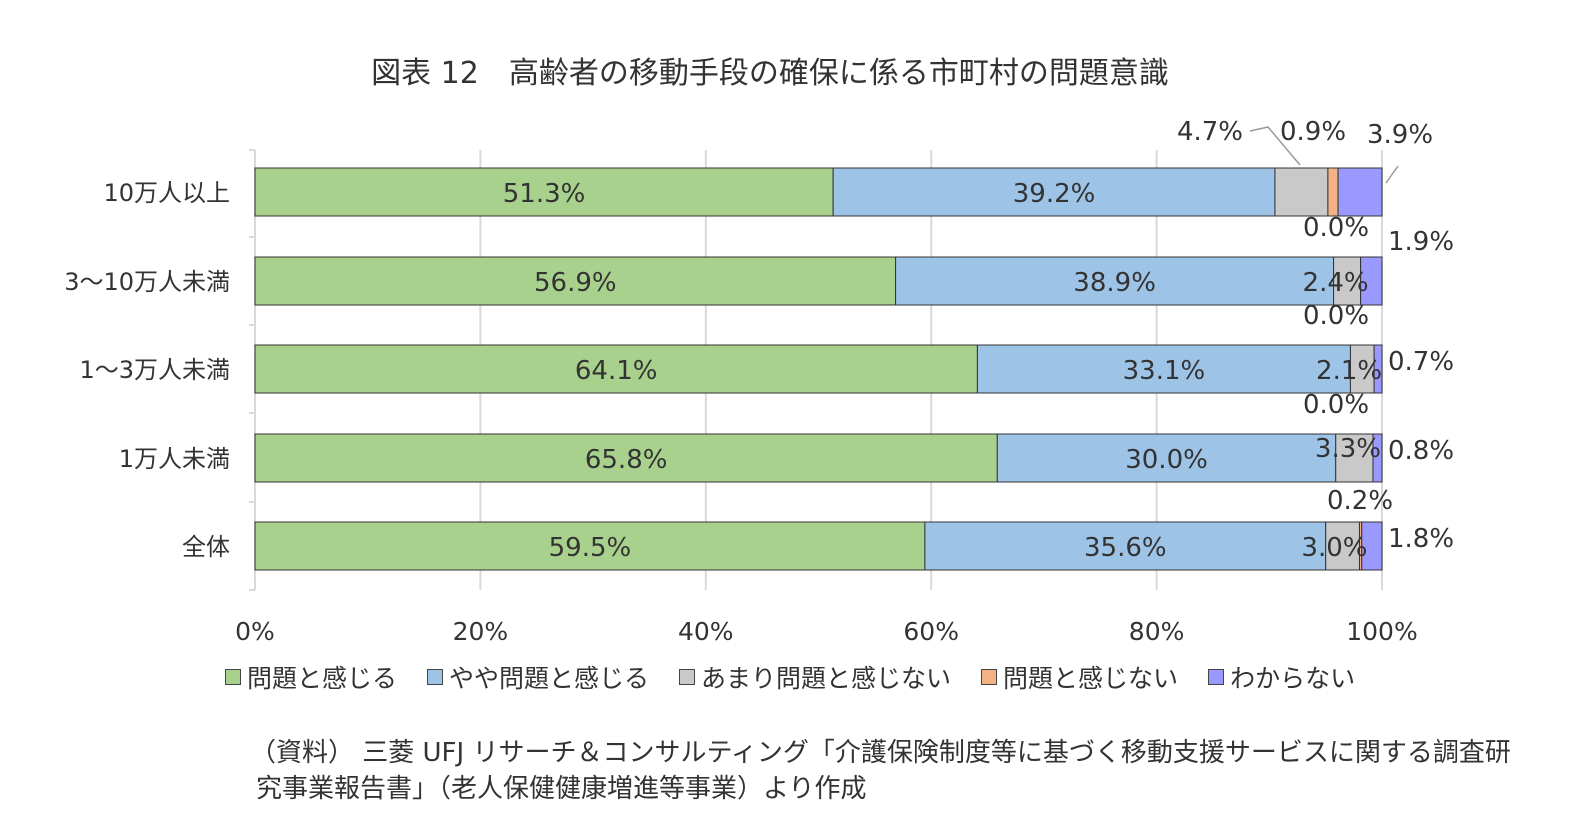 The image size is (1573, 839). I want to click on x-tick-label: 80%, so click(1157, 631).